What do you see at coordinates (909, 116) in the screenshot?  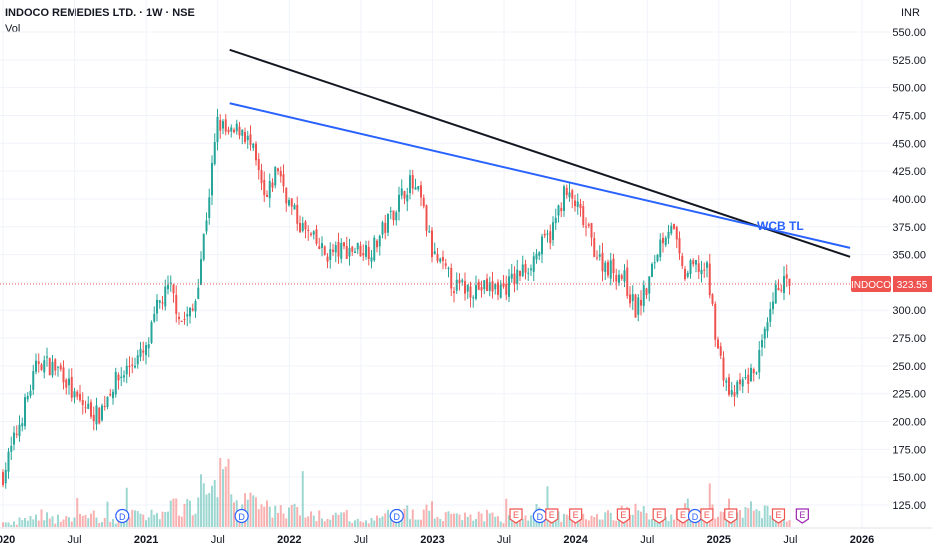 I see `y-tick-label: 475.00` at bounding box center [909, 116].